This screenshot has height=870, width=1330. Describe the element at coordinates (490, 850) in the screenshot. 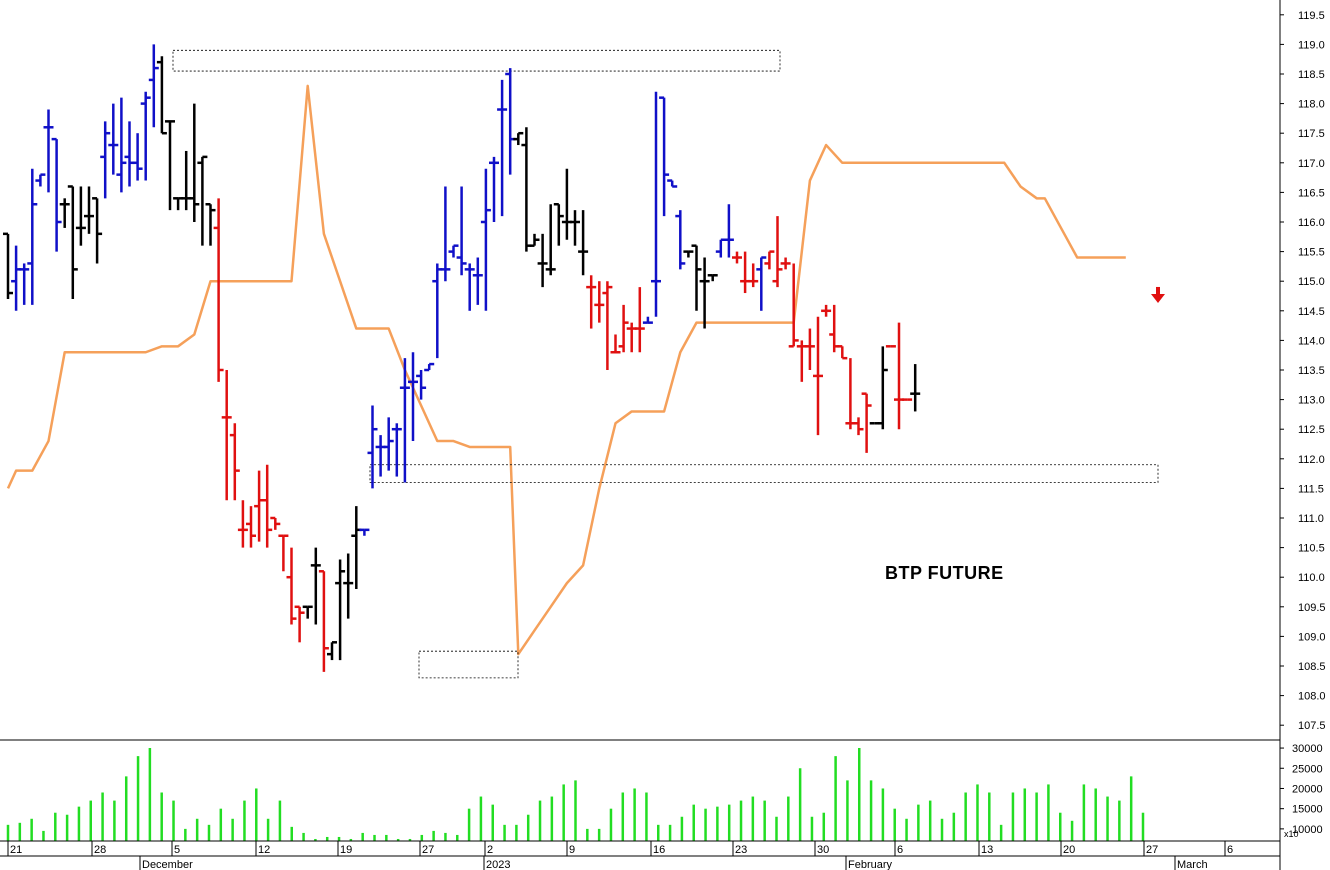

I see `day-label: 2` at that location.